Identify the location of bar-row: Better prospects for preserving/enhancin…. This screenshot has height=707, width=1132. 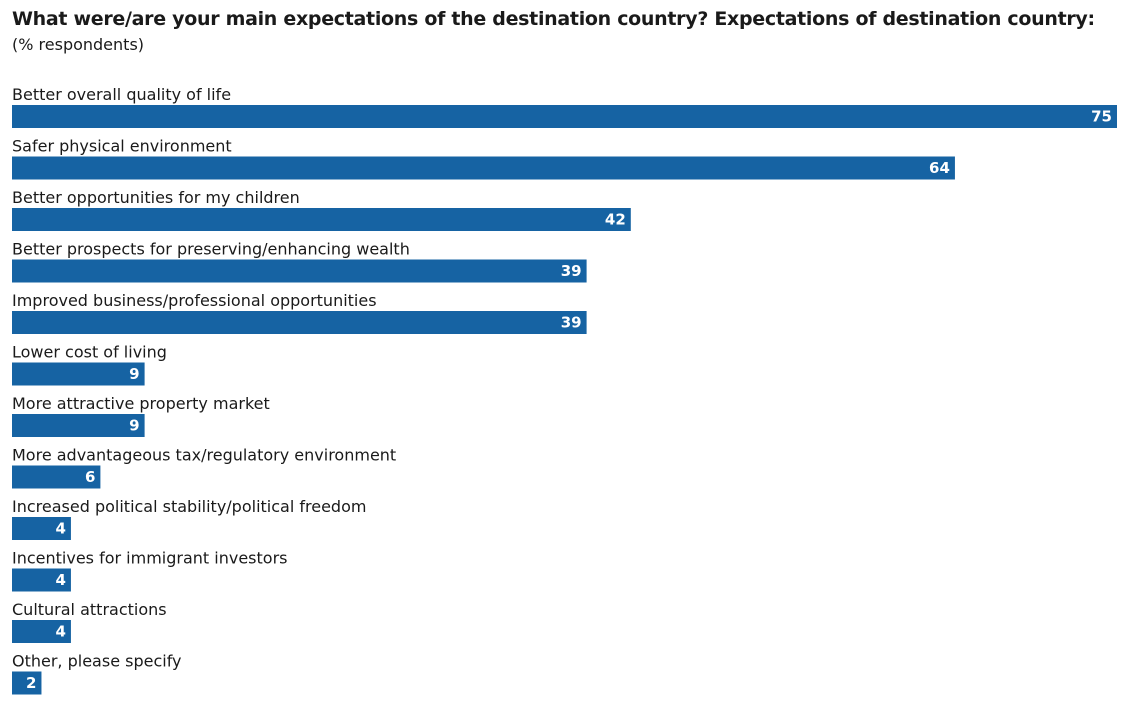
(299, 261).